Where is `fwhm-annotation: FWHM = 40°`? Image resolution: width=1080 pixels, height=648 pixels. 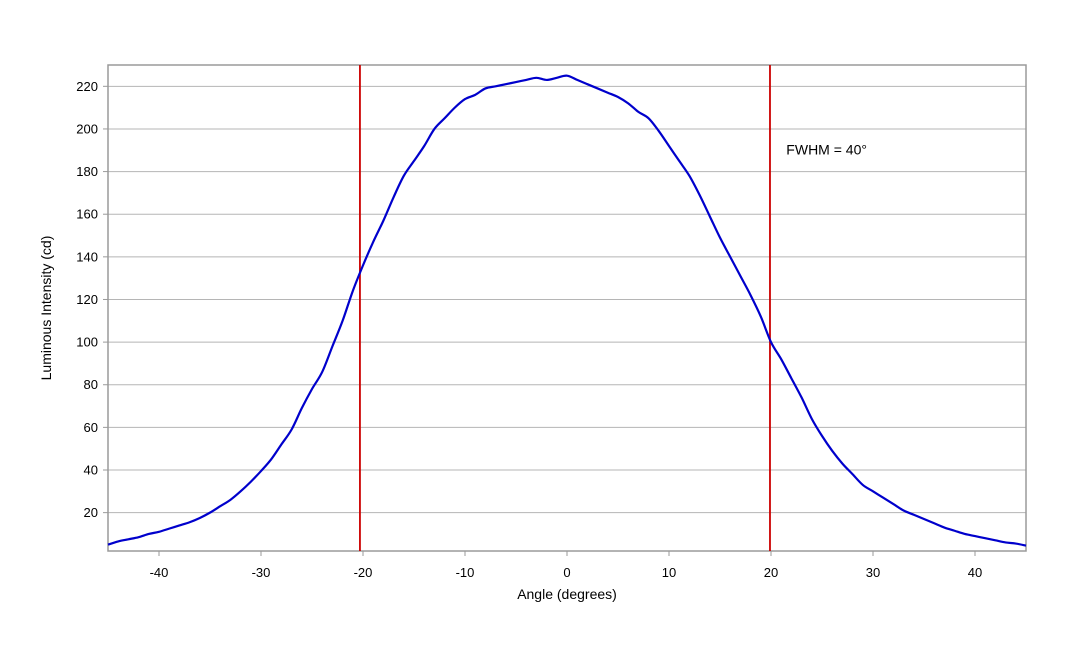 fwhm-annotation: FWHM = 40° is located at coordinates (826, 150).